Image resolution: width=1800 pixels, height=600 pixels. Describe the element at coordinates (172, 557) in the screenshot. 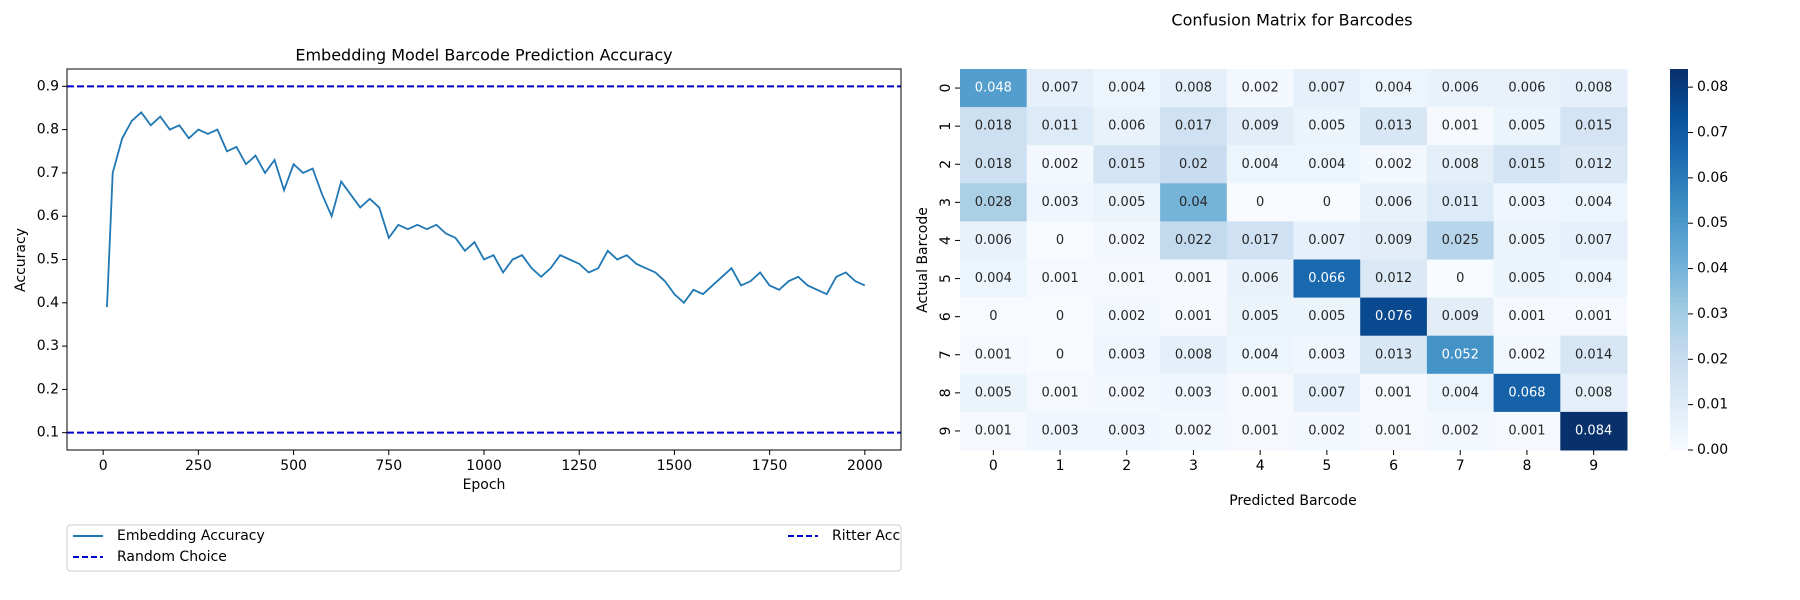

I see `legend-label: Random Choice` at that location.